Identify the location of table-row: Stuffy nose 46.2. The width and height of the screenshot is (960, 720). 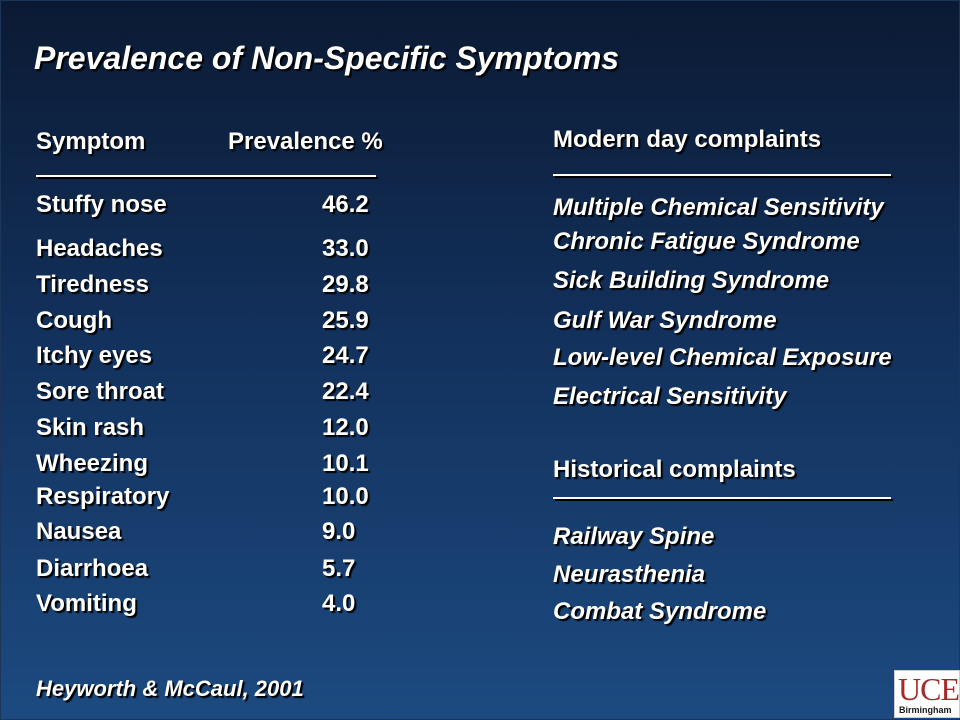
(216, 206).